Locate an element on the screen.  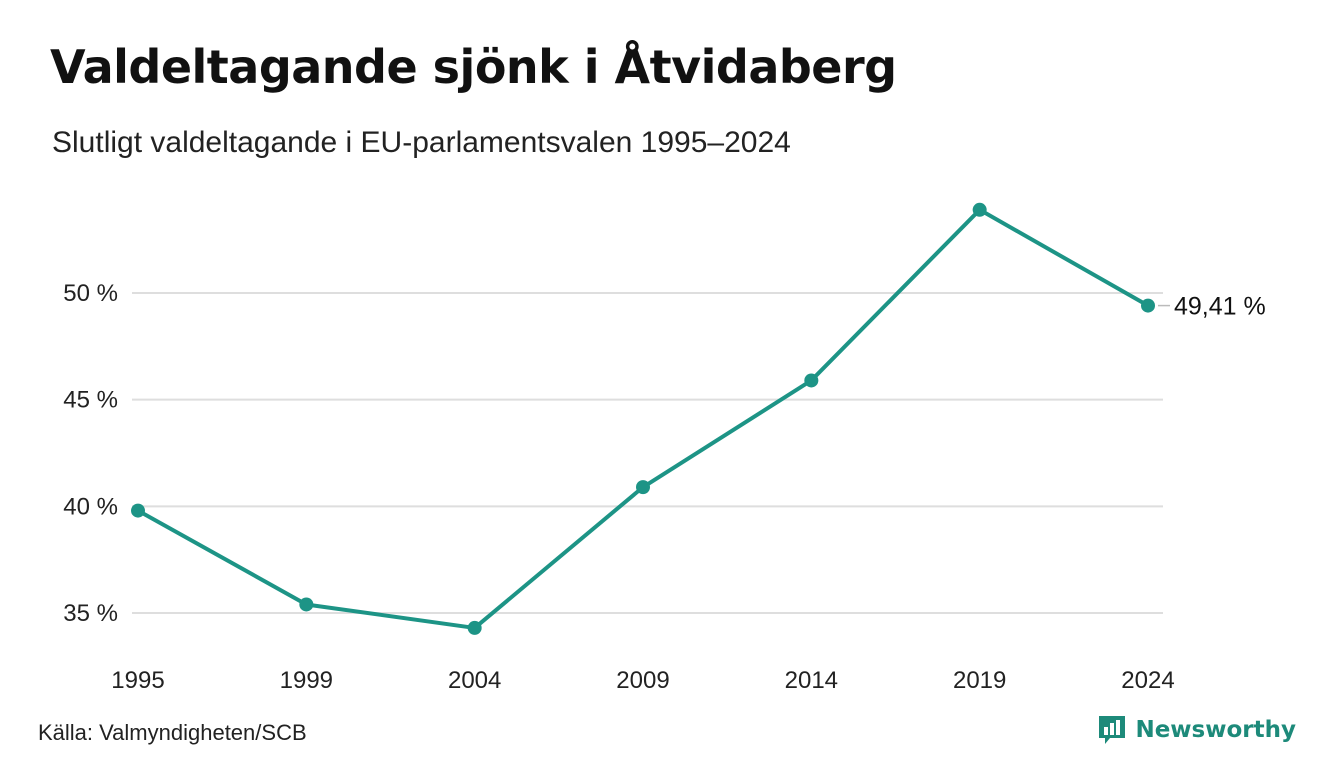
chart-title: Valdeltagande sjönk i Åtvidaberg is located at coordinates (473, 67).